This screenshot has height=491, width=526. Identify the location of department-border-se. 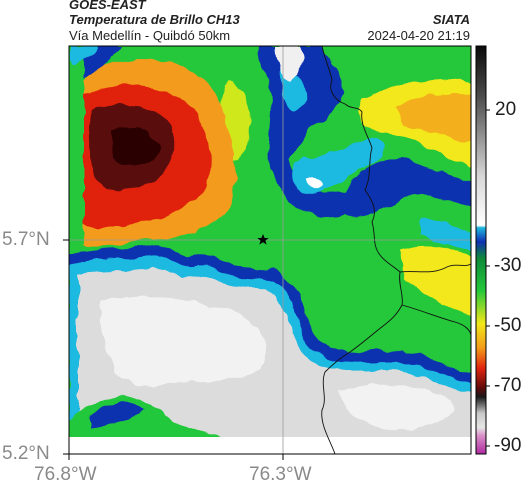
(436, 320).